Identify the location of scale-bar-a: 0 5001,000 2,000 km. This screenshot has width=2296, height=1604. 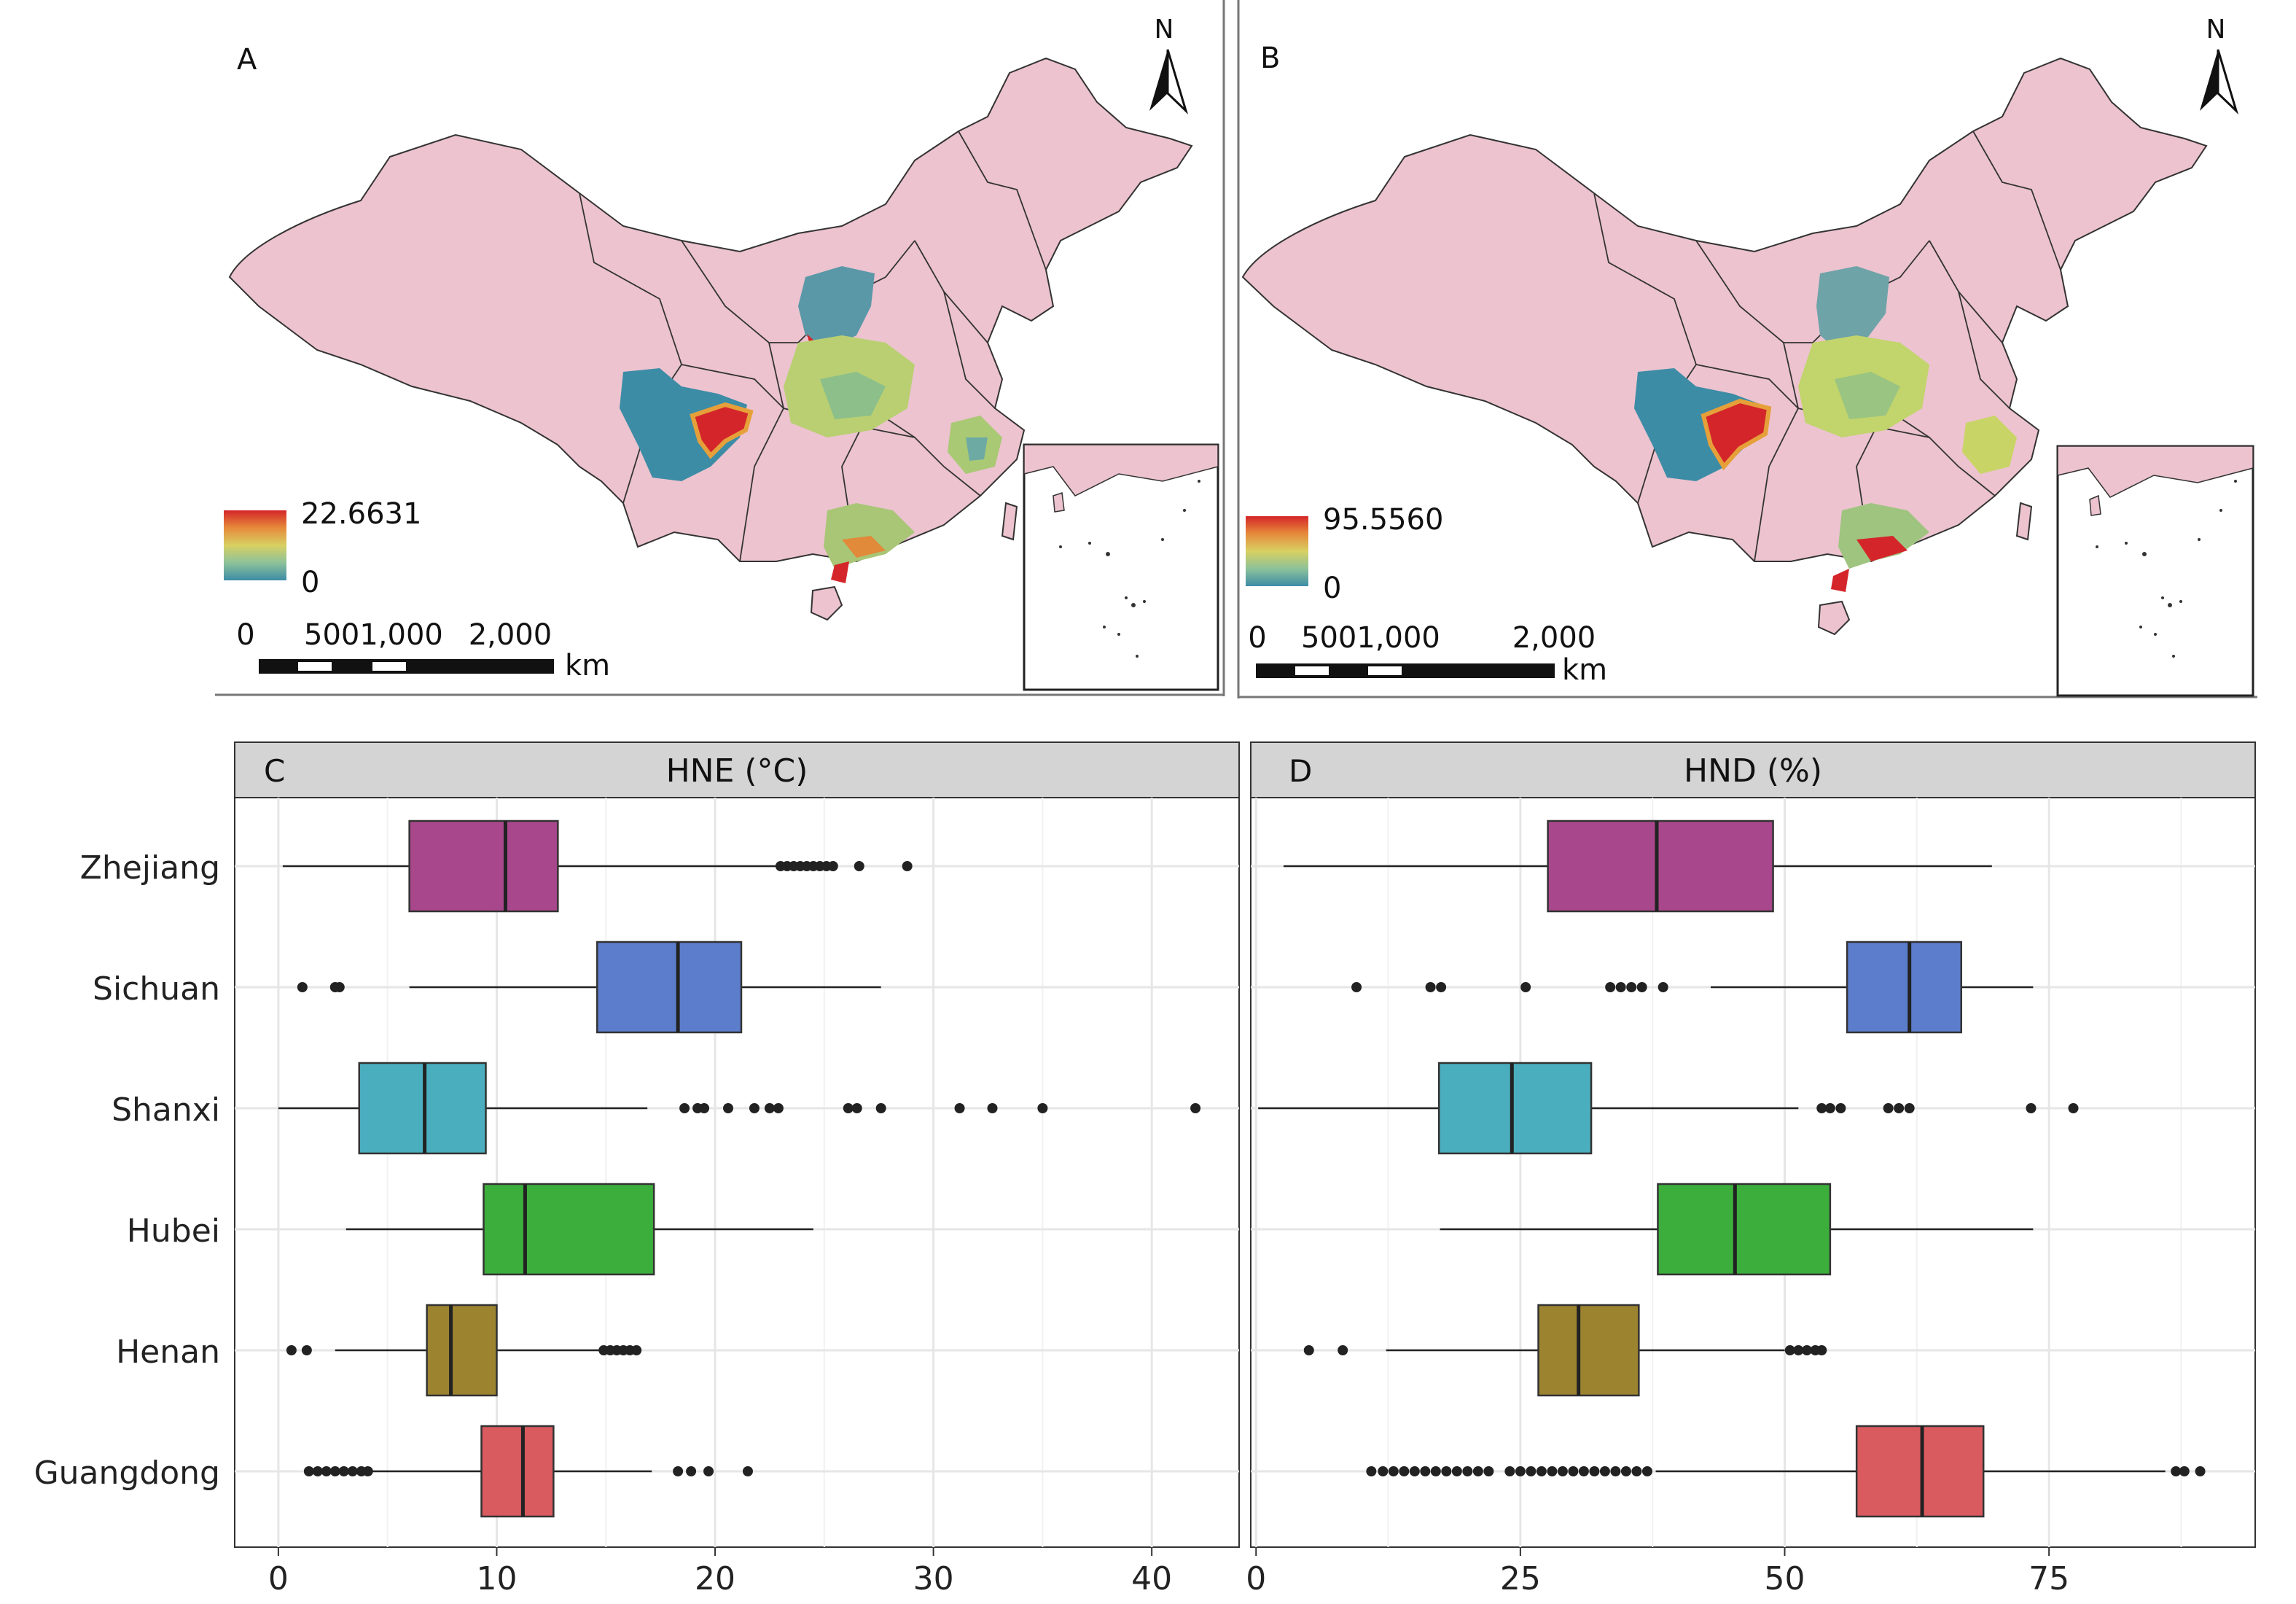
(423, 650).